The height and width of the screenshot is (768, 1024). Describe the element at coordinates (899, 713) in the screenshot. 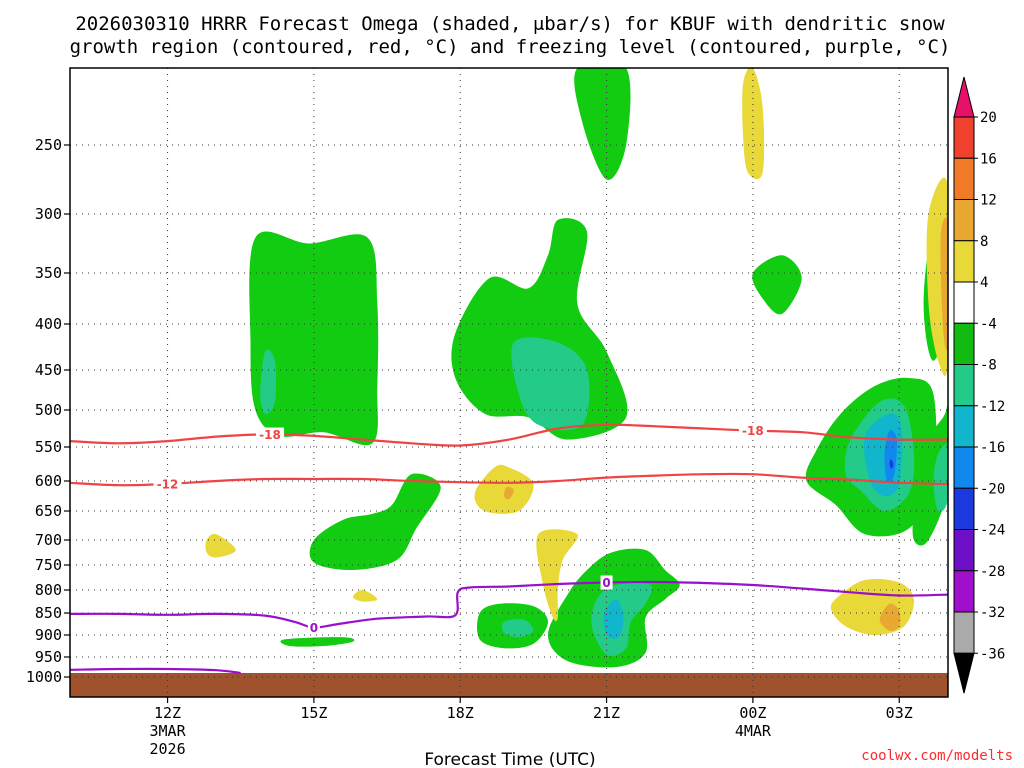

I see `x-tick-label-03Z: 03Z` at that location.